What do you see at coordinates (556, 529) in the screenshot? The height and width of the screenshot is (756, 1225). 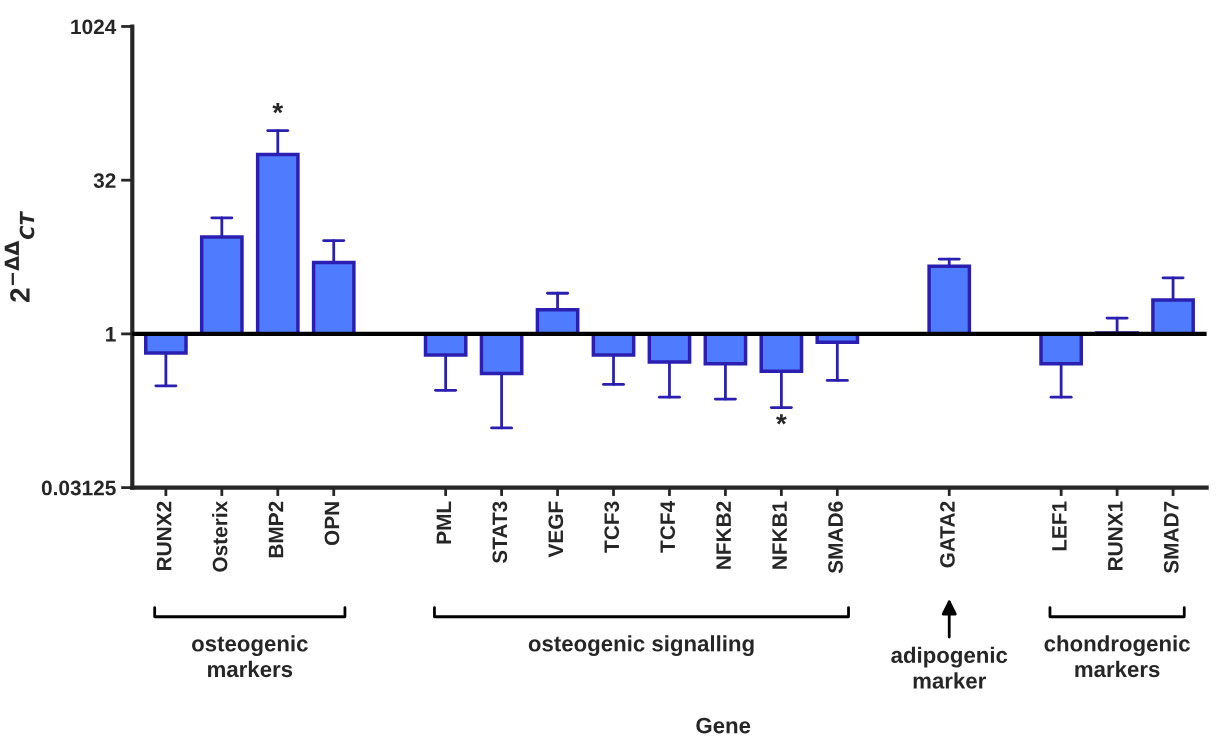 I see `x-tick-label: VEGF` at bounding box center [556, 529].